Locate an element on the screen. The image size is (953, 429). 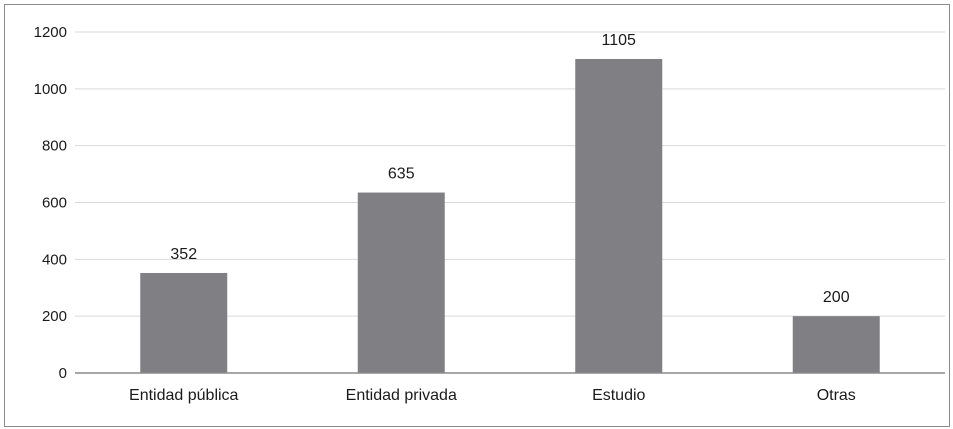
y-tick-label: 800 is located at coordinates (54, 146).